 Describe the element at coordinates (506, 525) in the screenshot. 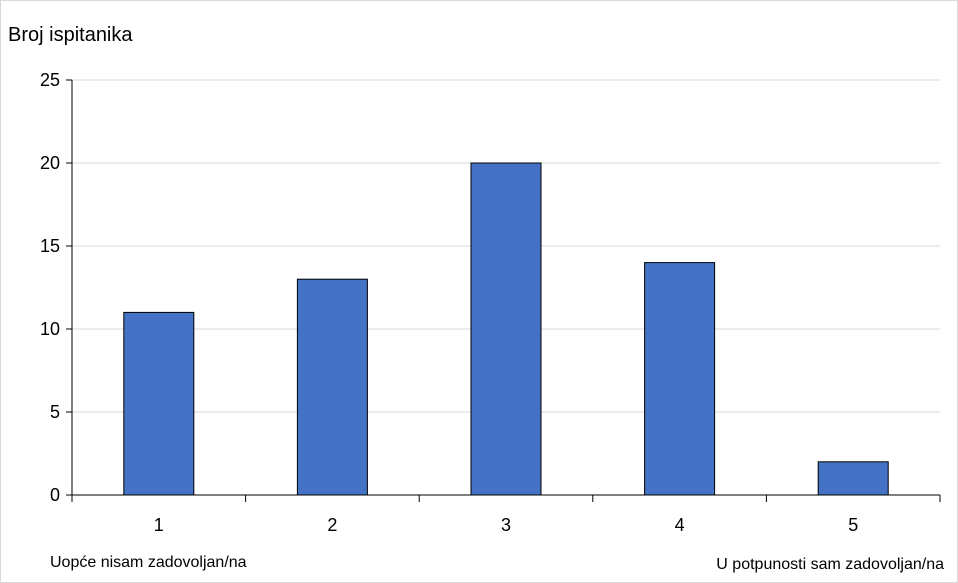

I see `x-tick-label: 3` at that location.